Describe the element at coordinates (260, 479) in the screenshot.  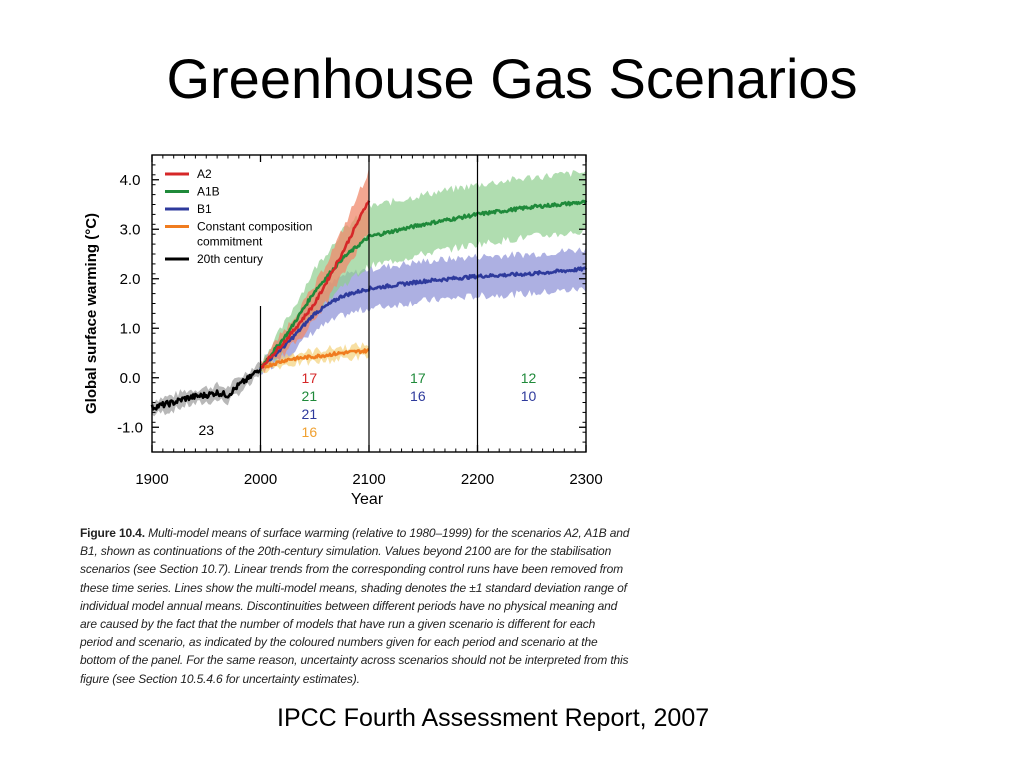
I see `x-tick-label-2000: 2000` at that location.